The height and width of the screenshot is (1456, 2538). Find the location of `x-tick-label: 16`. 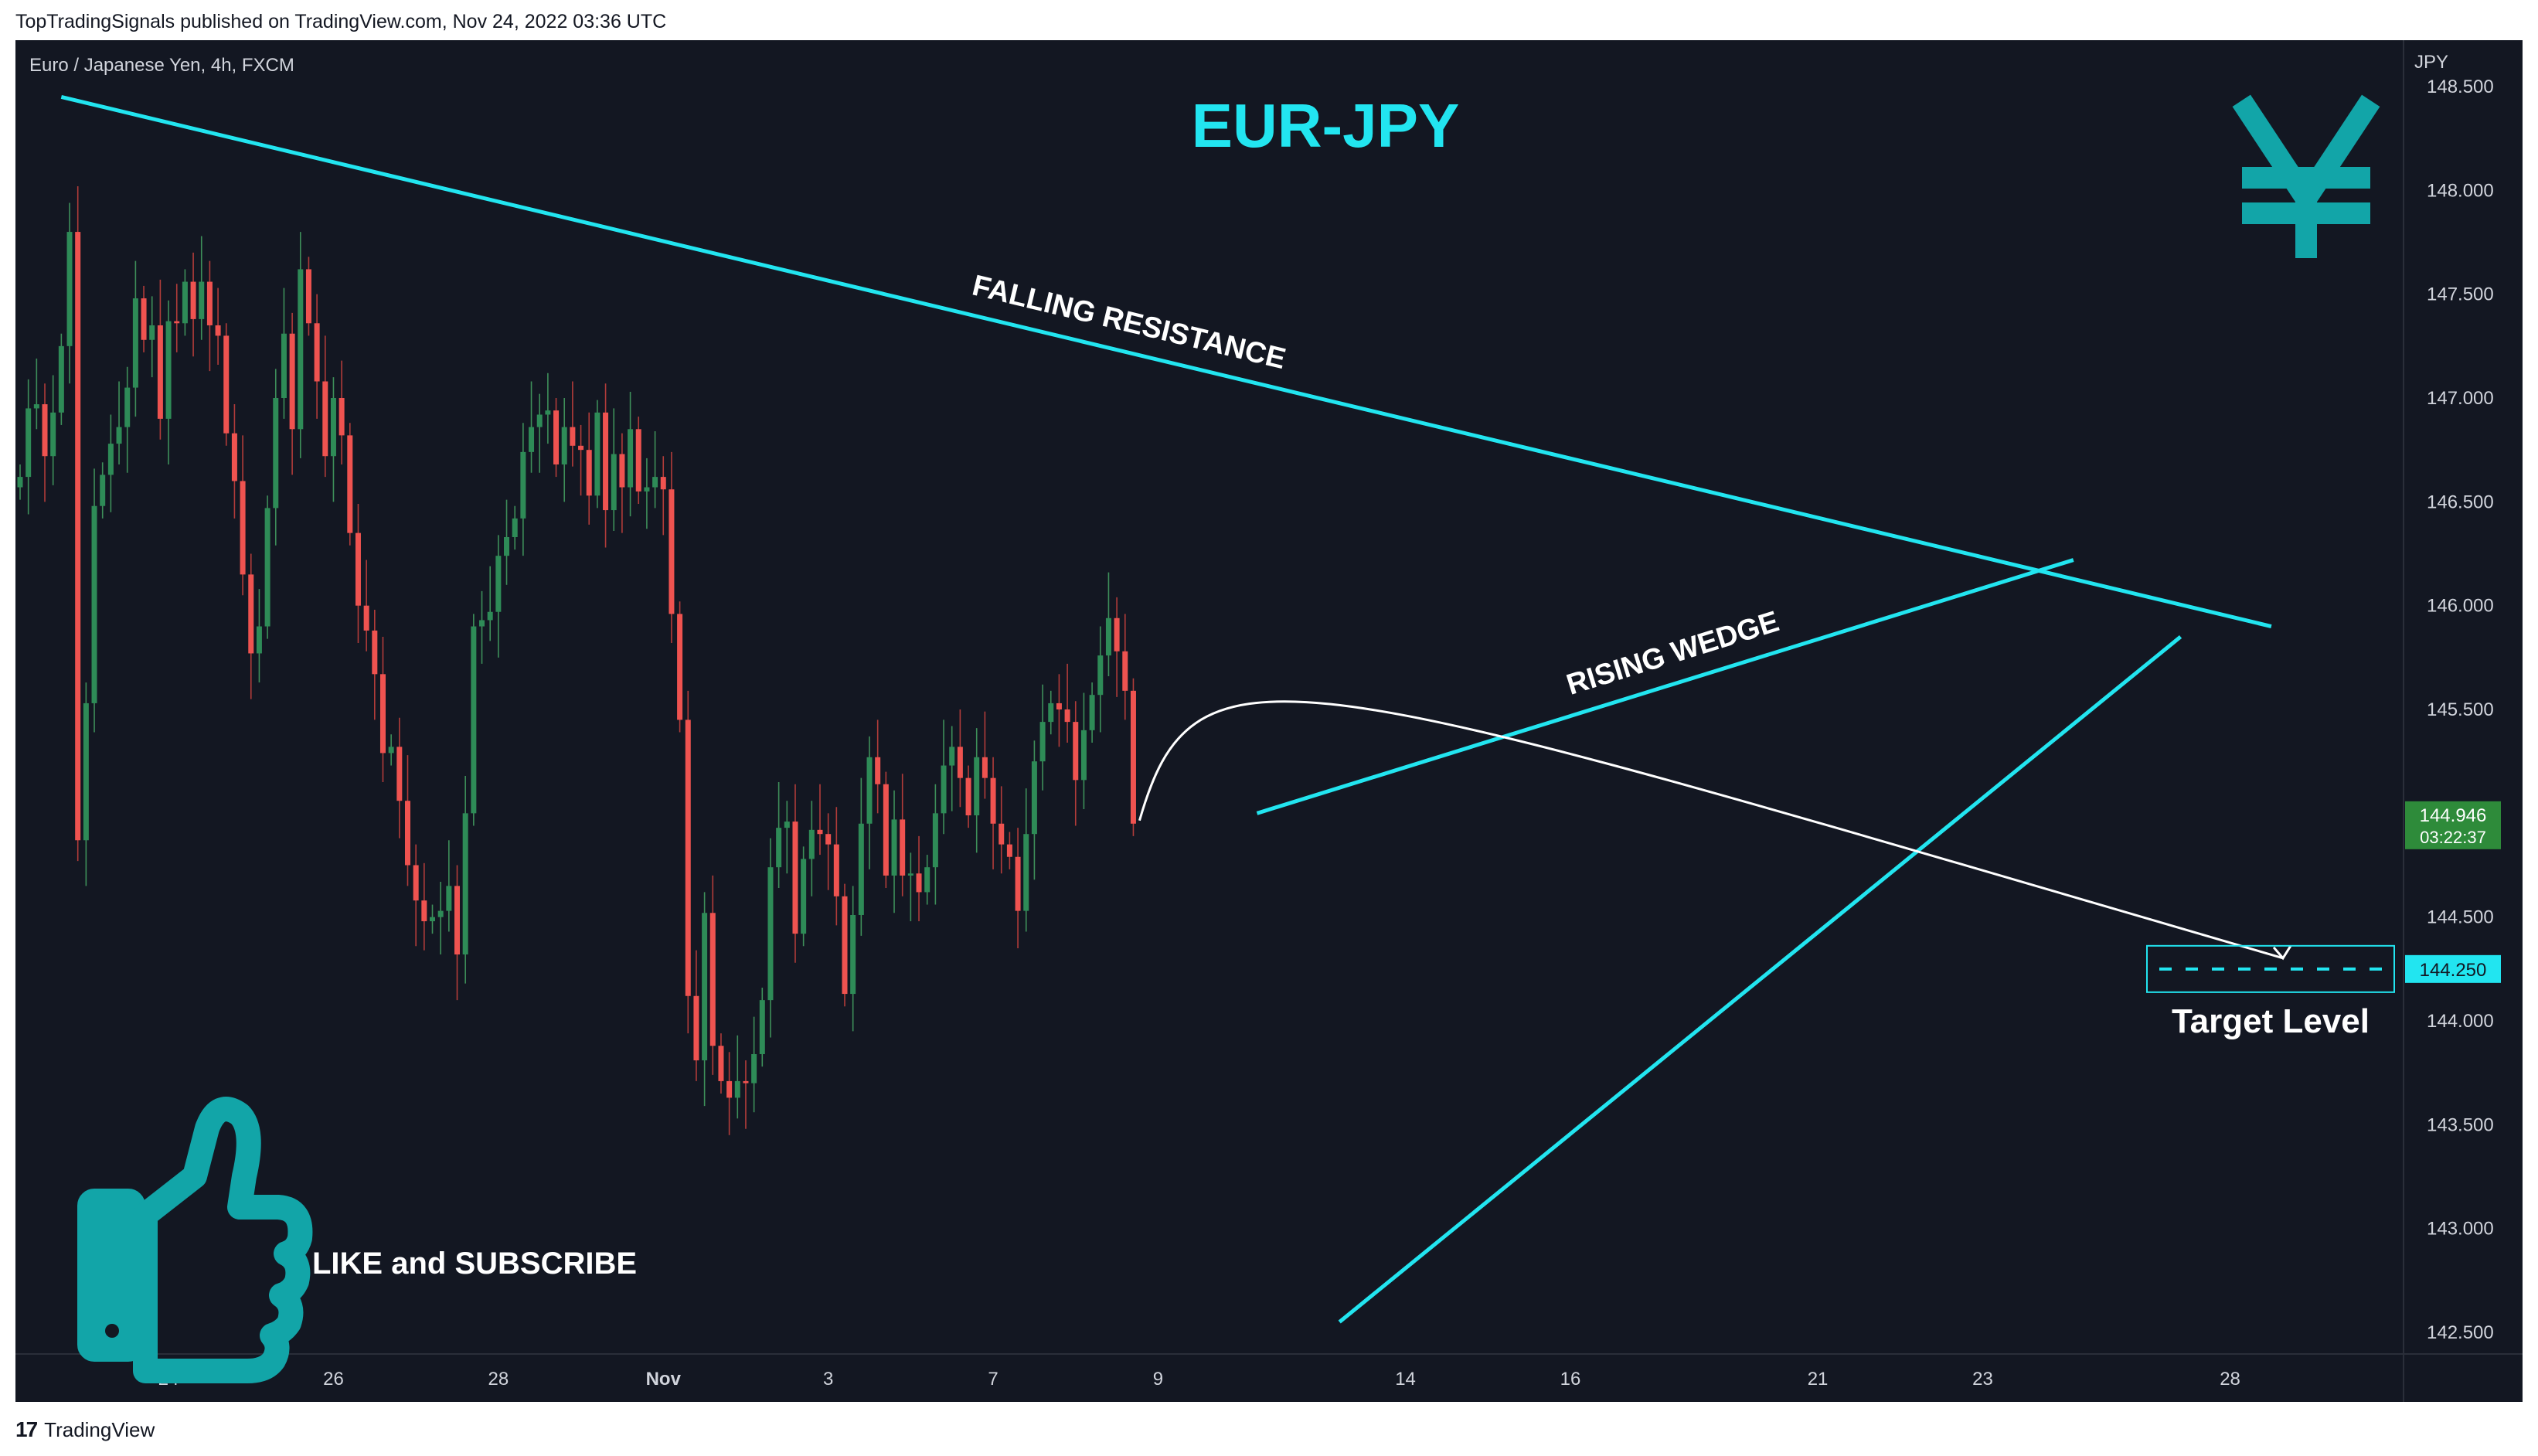

x-tick-label: 16 is located at coordinates (1570, 1380).